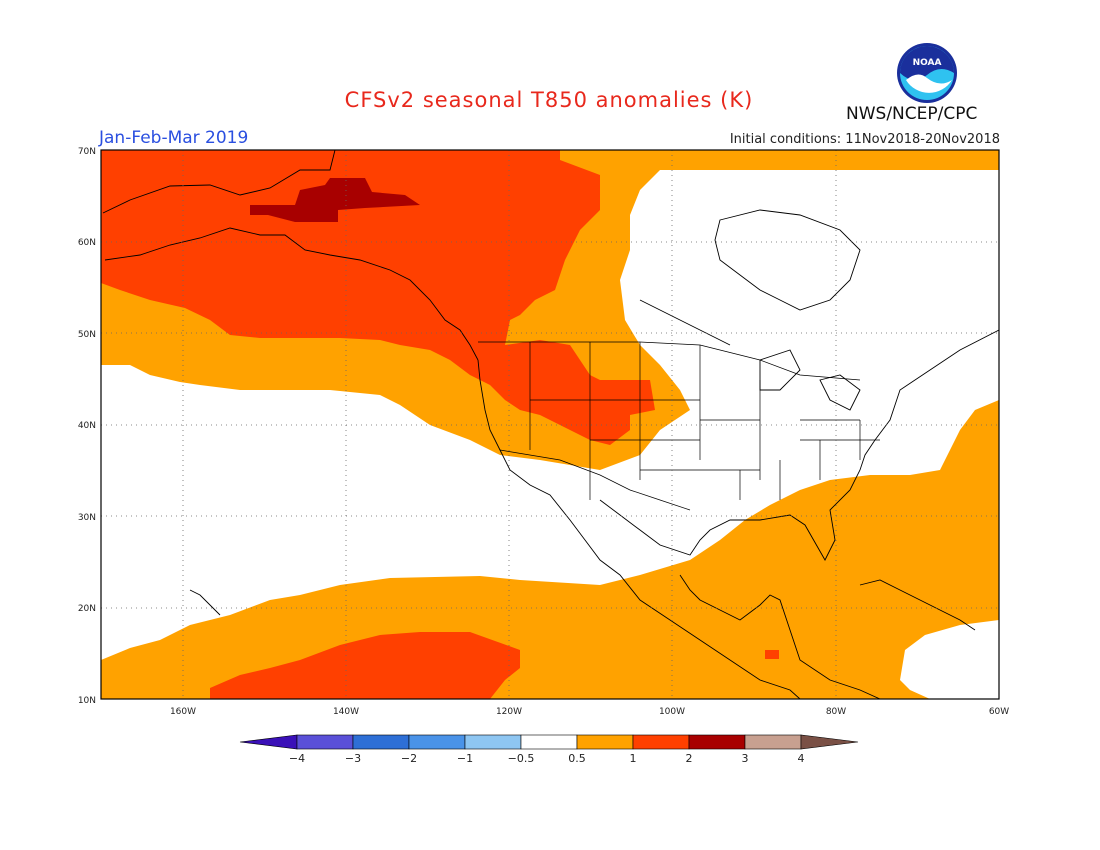  Describe the element at coordinates (633, 758) in the screenshot. I see `colorbar-tick-label: 1` at that location.